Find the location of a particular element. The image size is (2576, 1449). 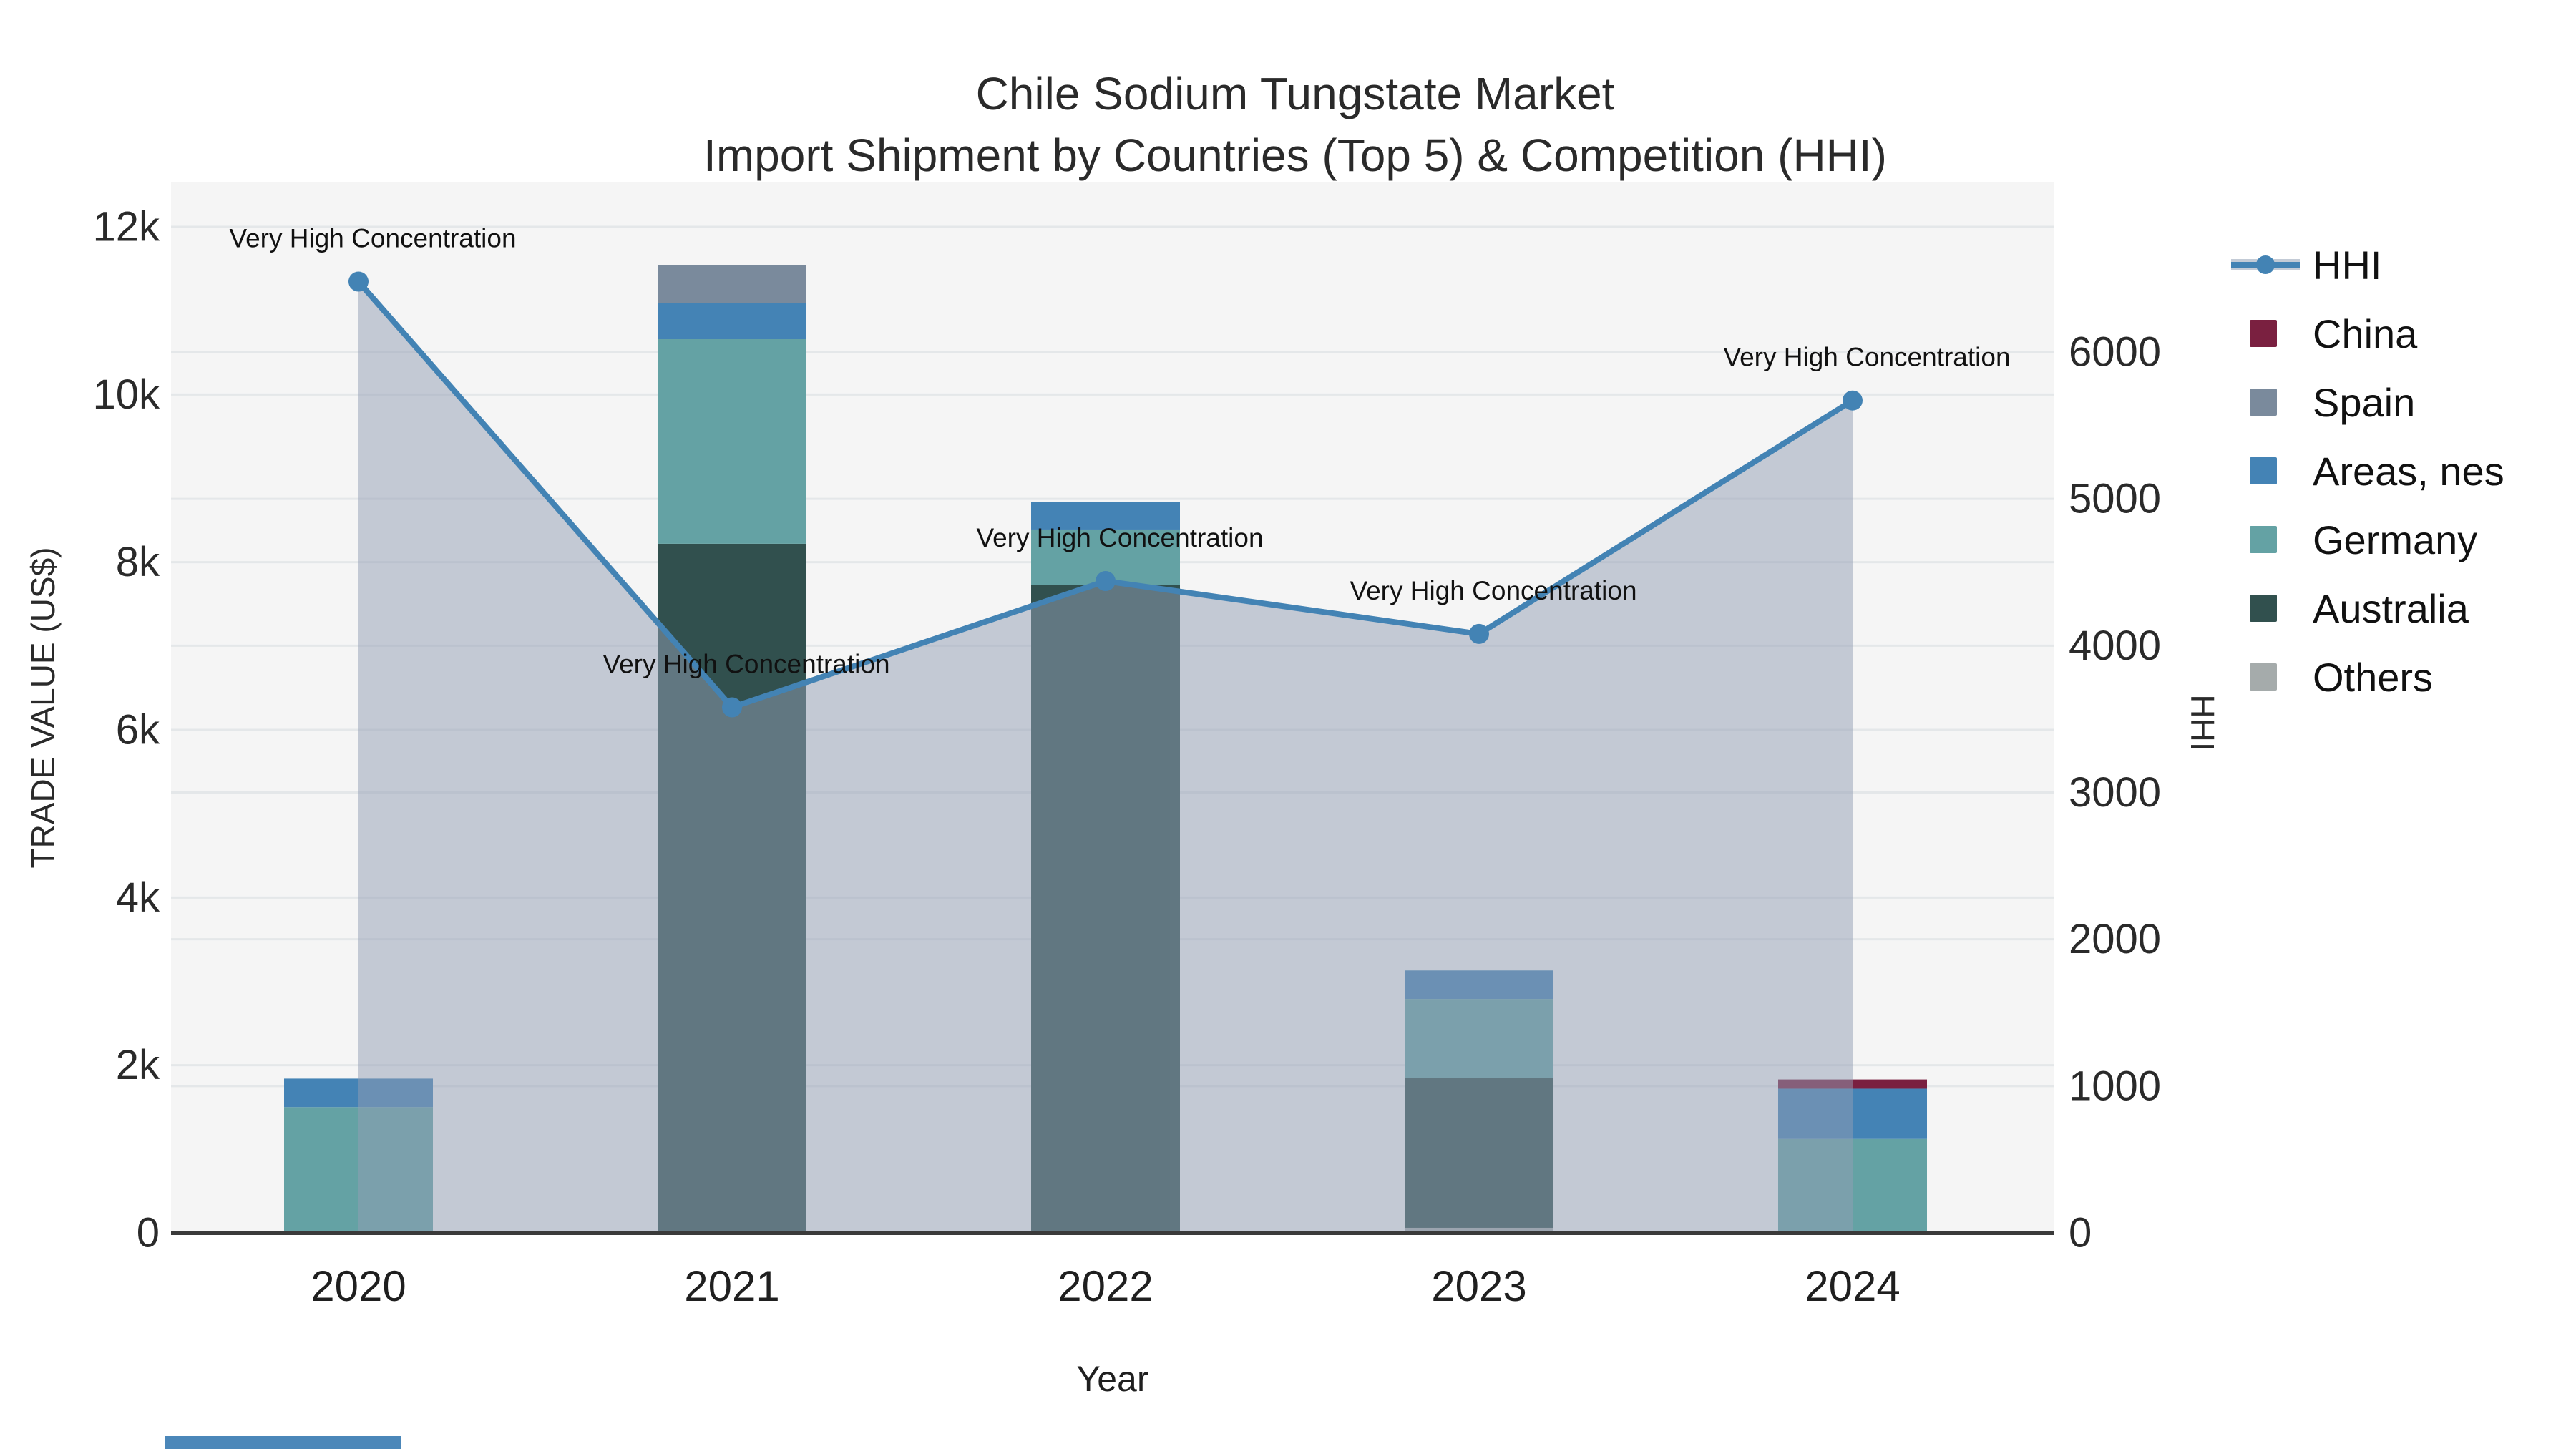

right-tick-6000: 6000 is located at coordinates (2115, 352).